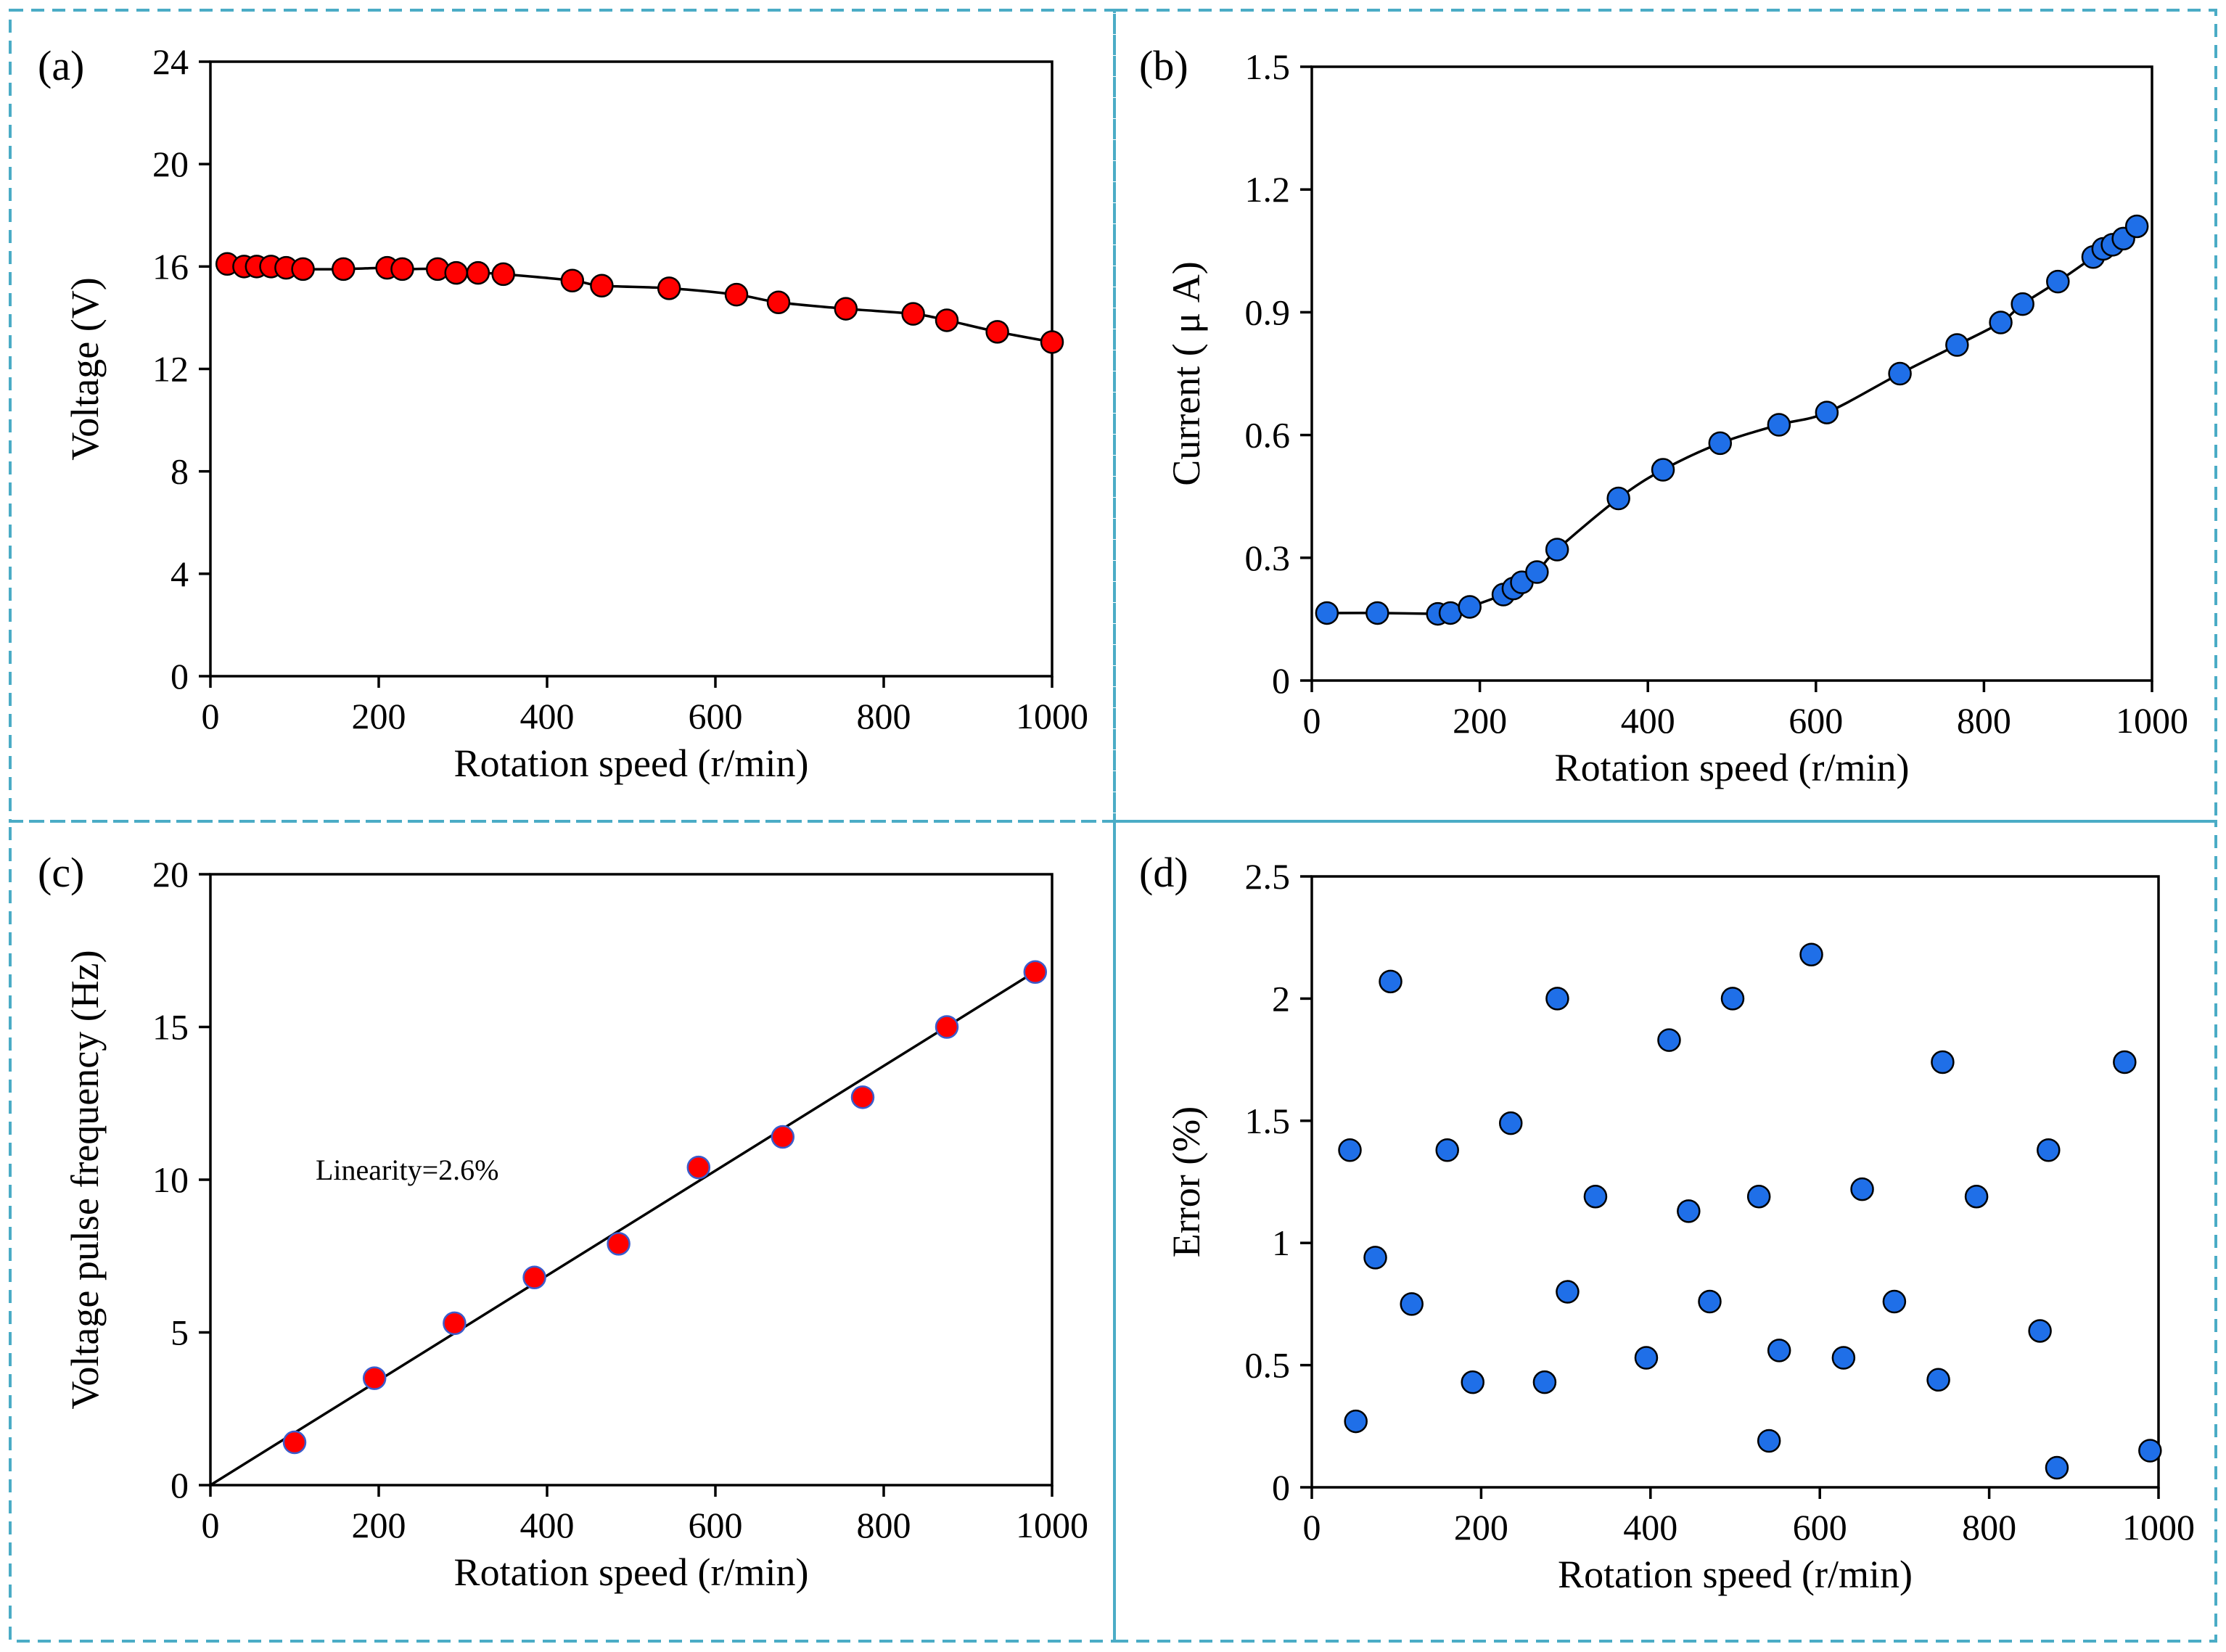  I want to click on x-tick-label-b-4: 800, so click(1984, 720).